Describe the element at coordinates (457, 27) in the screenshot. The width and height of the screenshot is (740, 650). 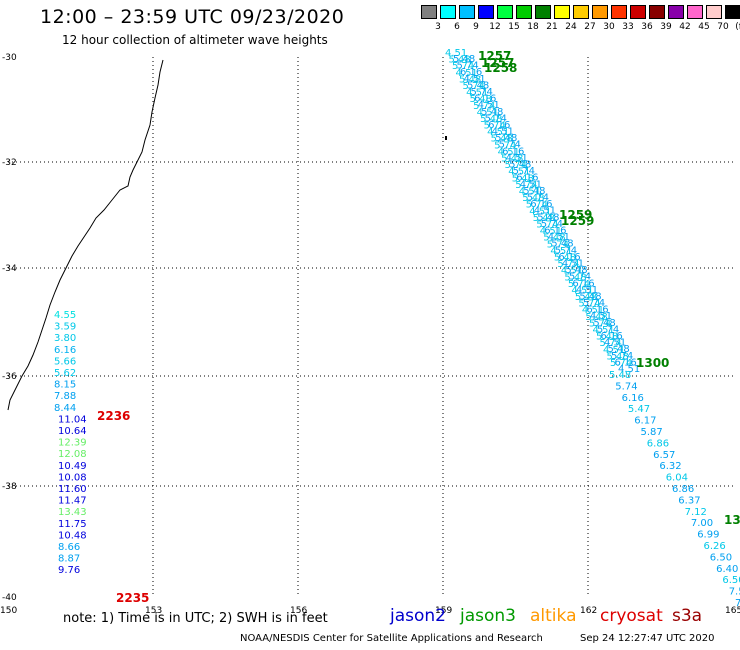
I see `legend-label: 6` at that location.